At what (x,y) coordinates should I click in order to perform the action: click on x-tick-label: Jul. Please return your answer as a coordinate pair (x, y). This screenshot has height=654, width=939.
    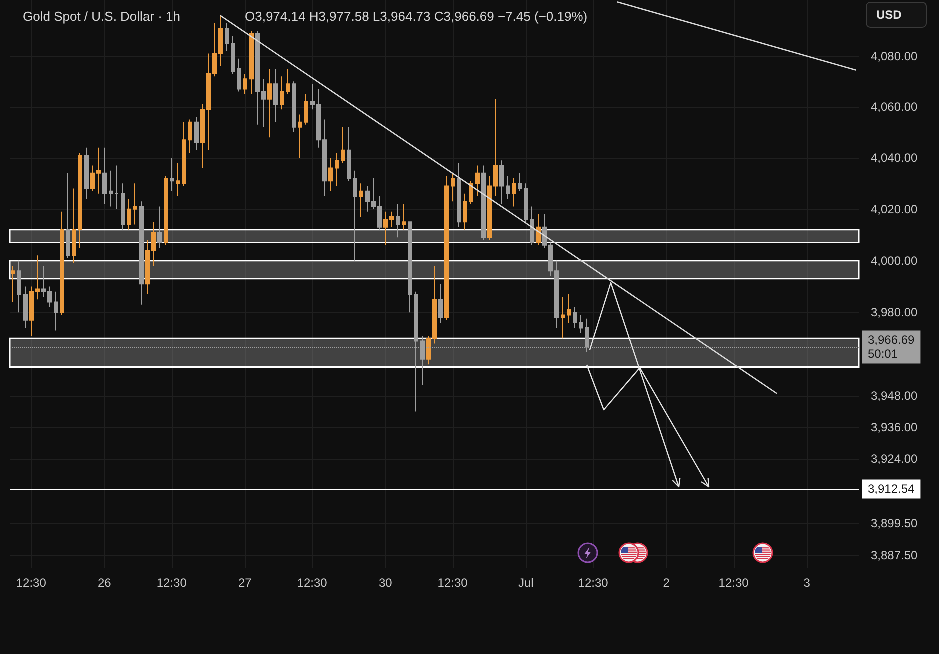
    Looking at the image, I should click on (526, 583).